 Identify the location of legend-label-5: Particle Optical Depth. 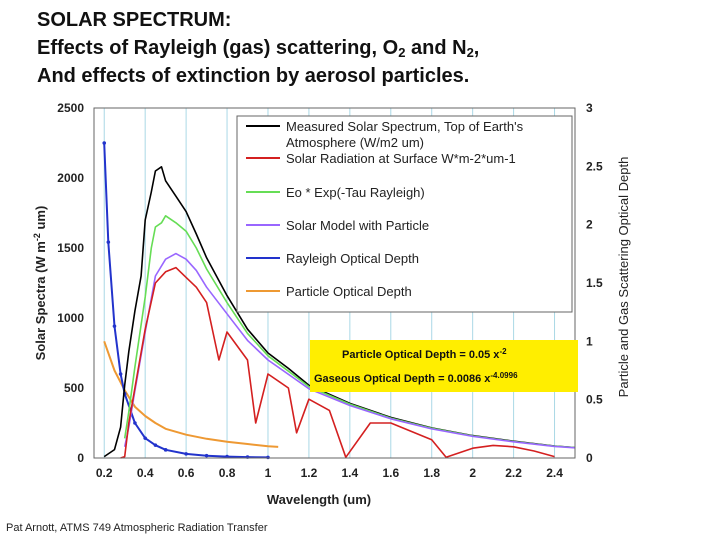
(349, 291).